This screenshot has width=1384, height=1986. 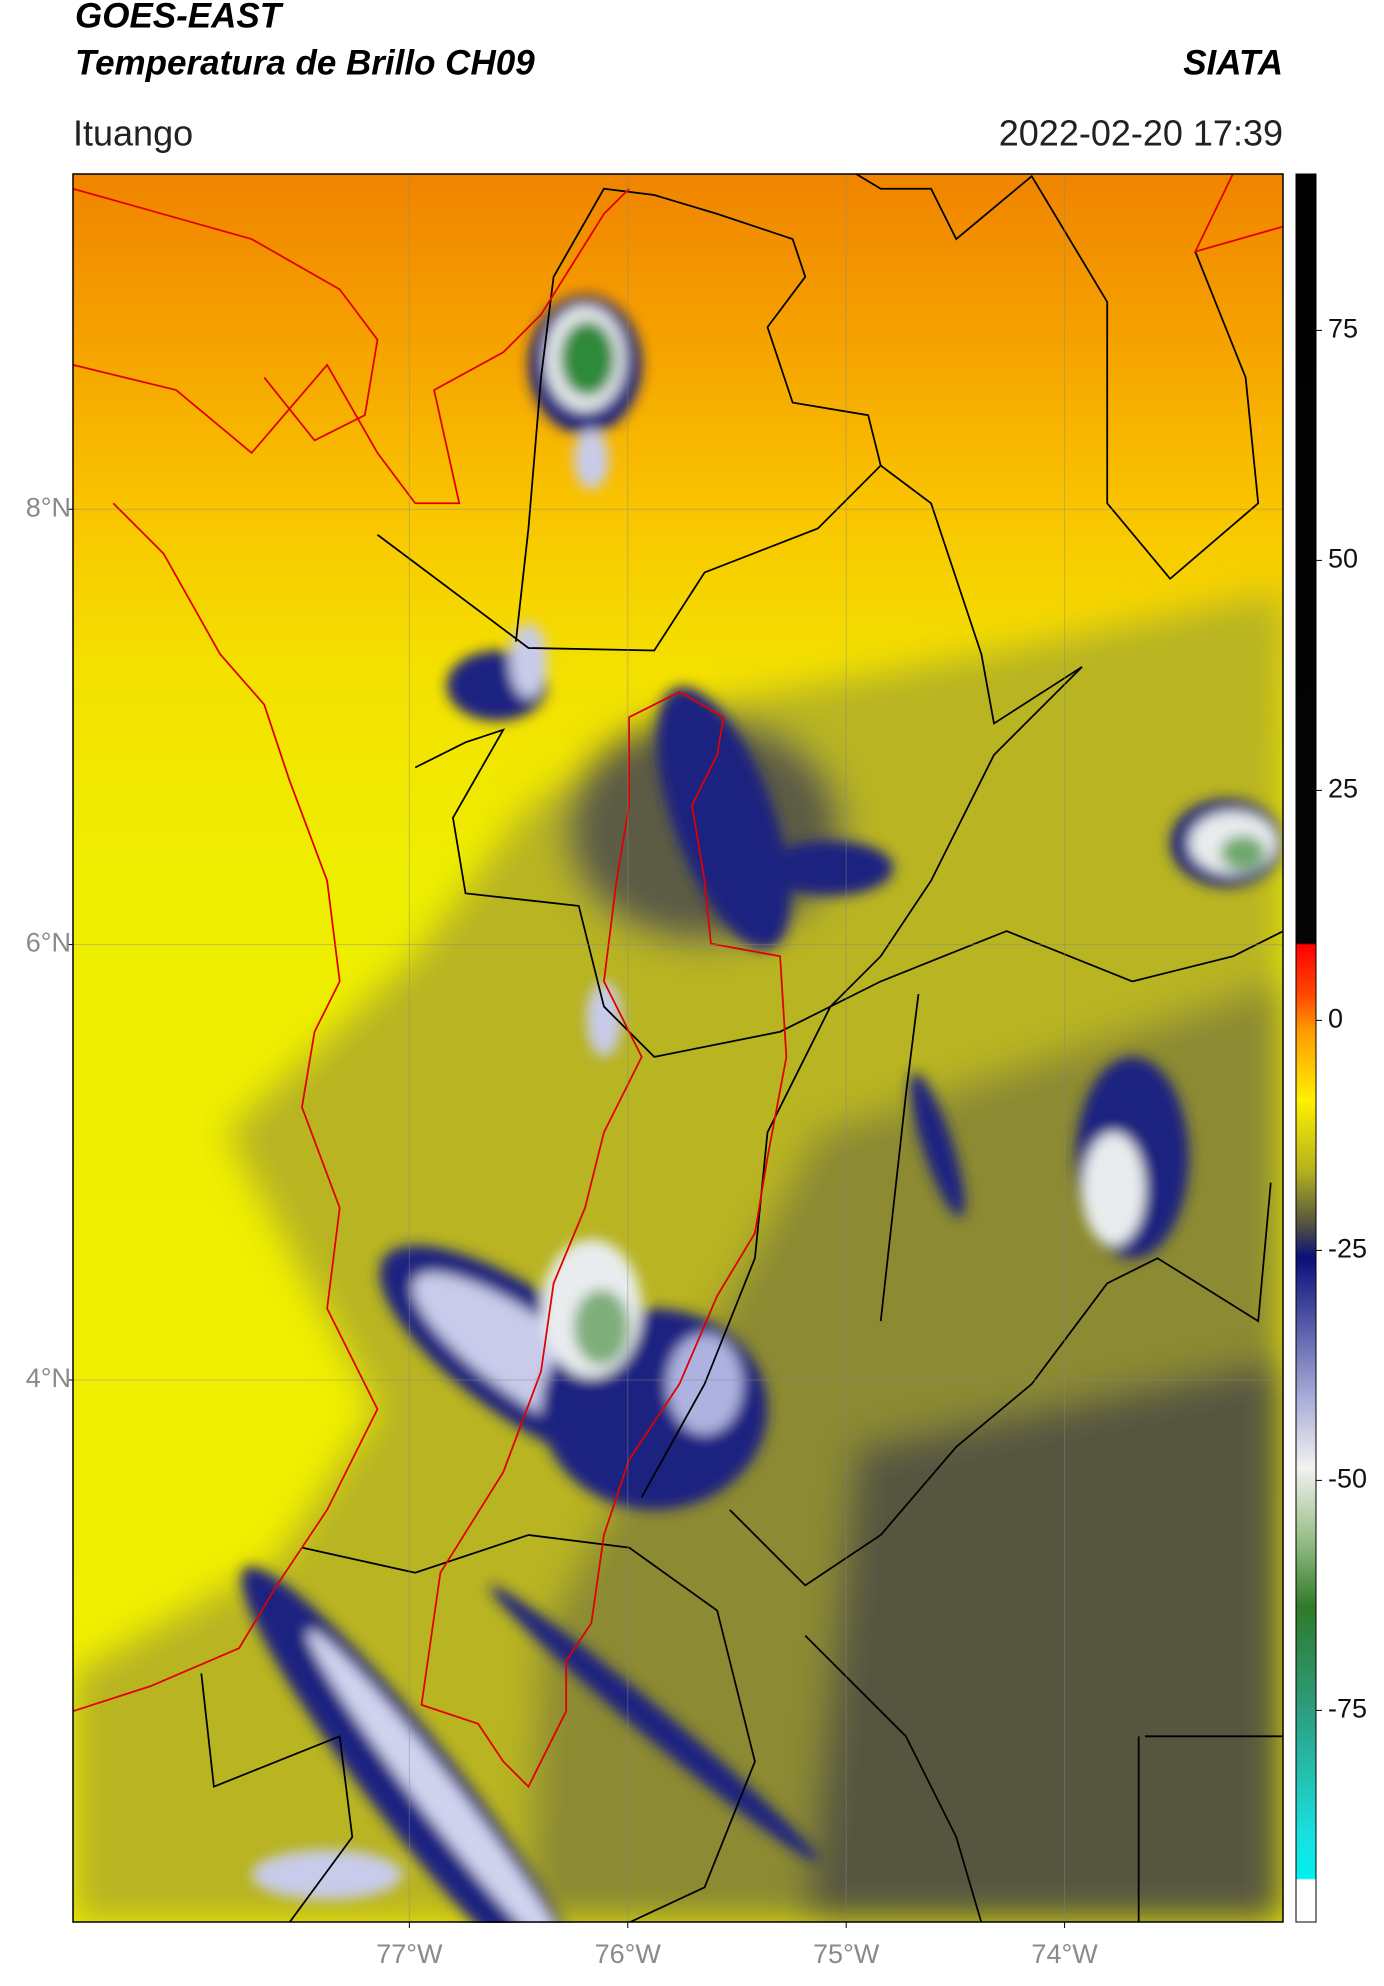 What do you see at coordinates (1335, 1019) in the screenshot?
I see `colorbar-tick-label: 0` at bounding box center [1335, 1019].